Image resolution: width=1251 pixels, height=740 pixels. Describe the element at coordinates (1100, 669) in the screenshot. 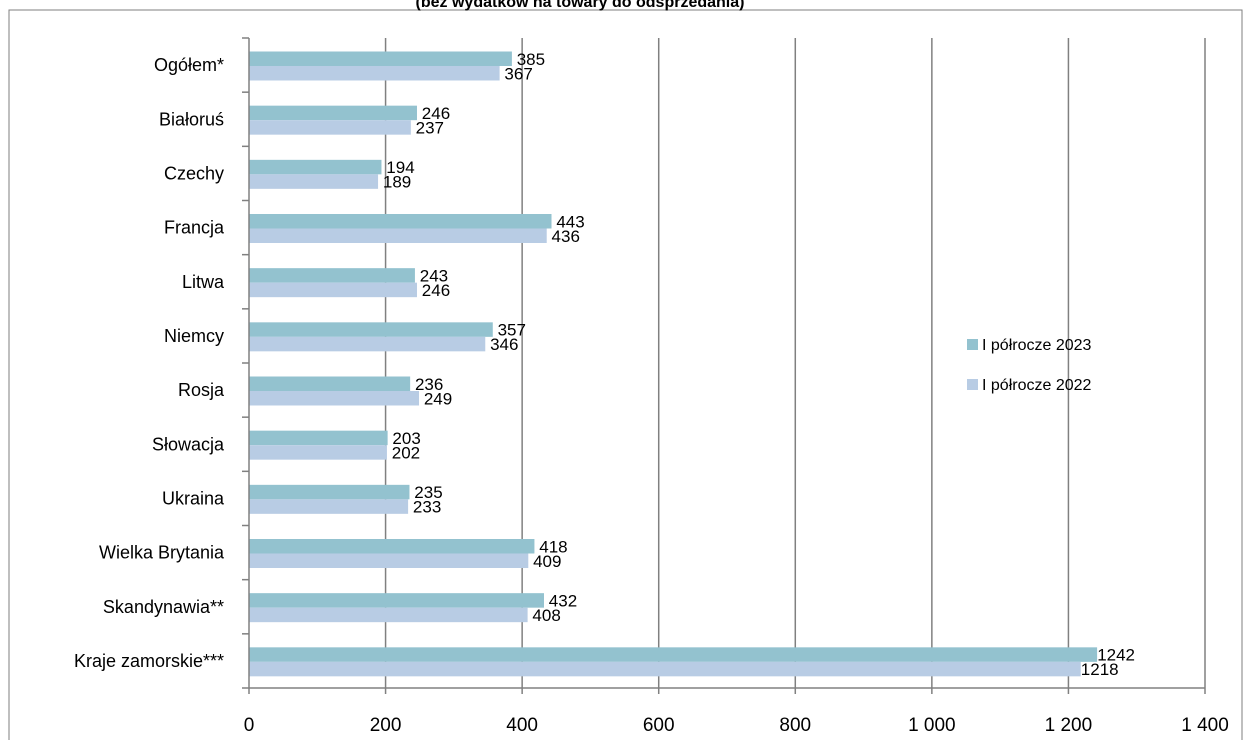

I see `data-label: 1218` at that location.